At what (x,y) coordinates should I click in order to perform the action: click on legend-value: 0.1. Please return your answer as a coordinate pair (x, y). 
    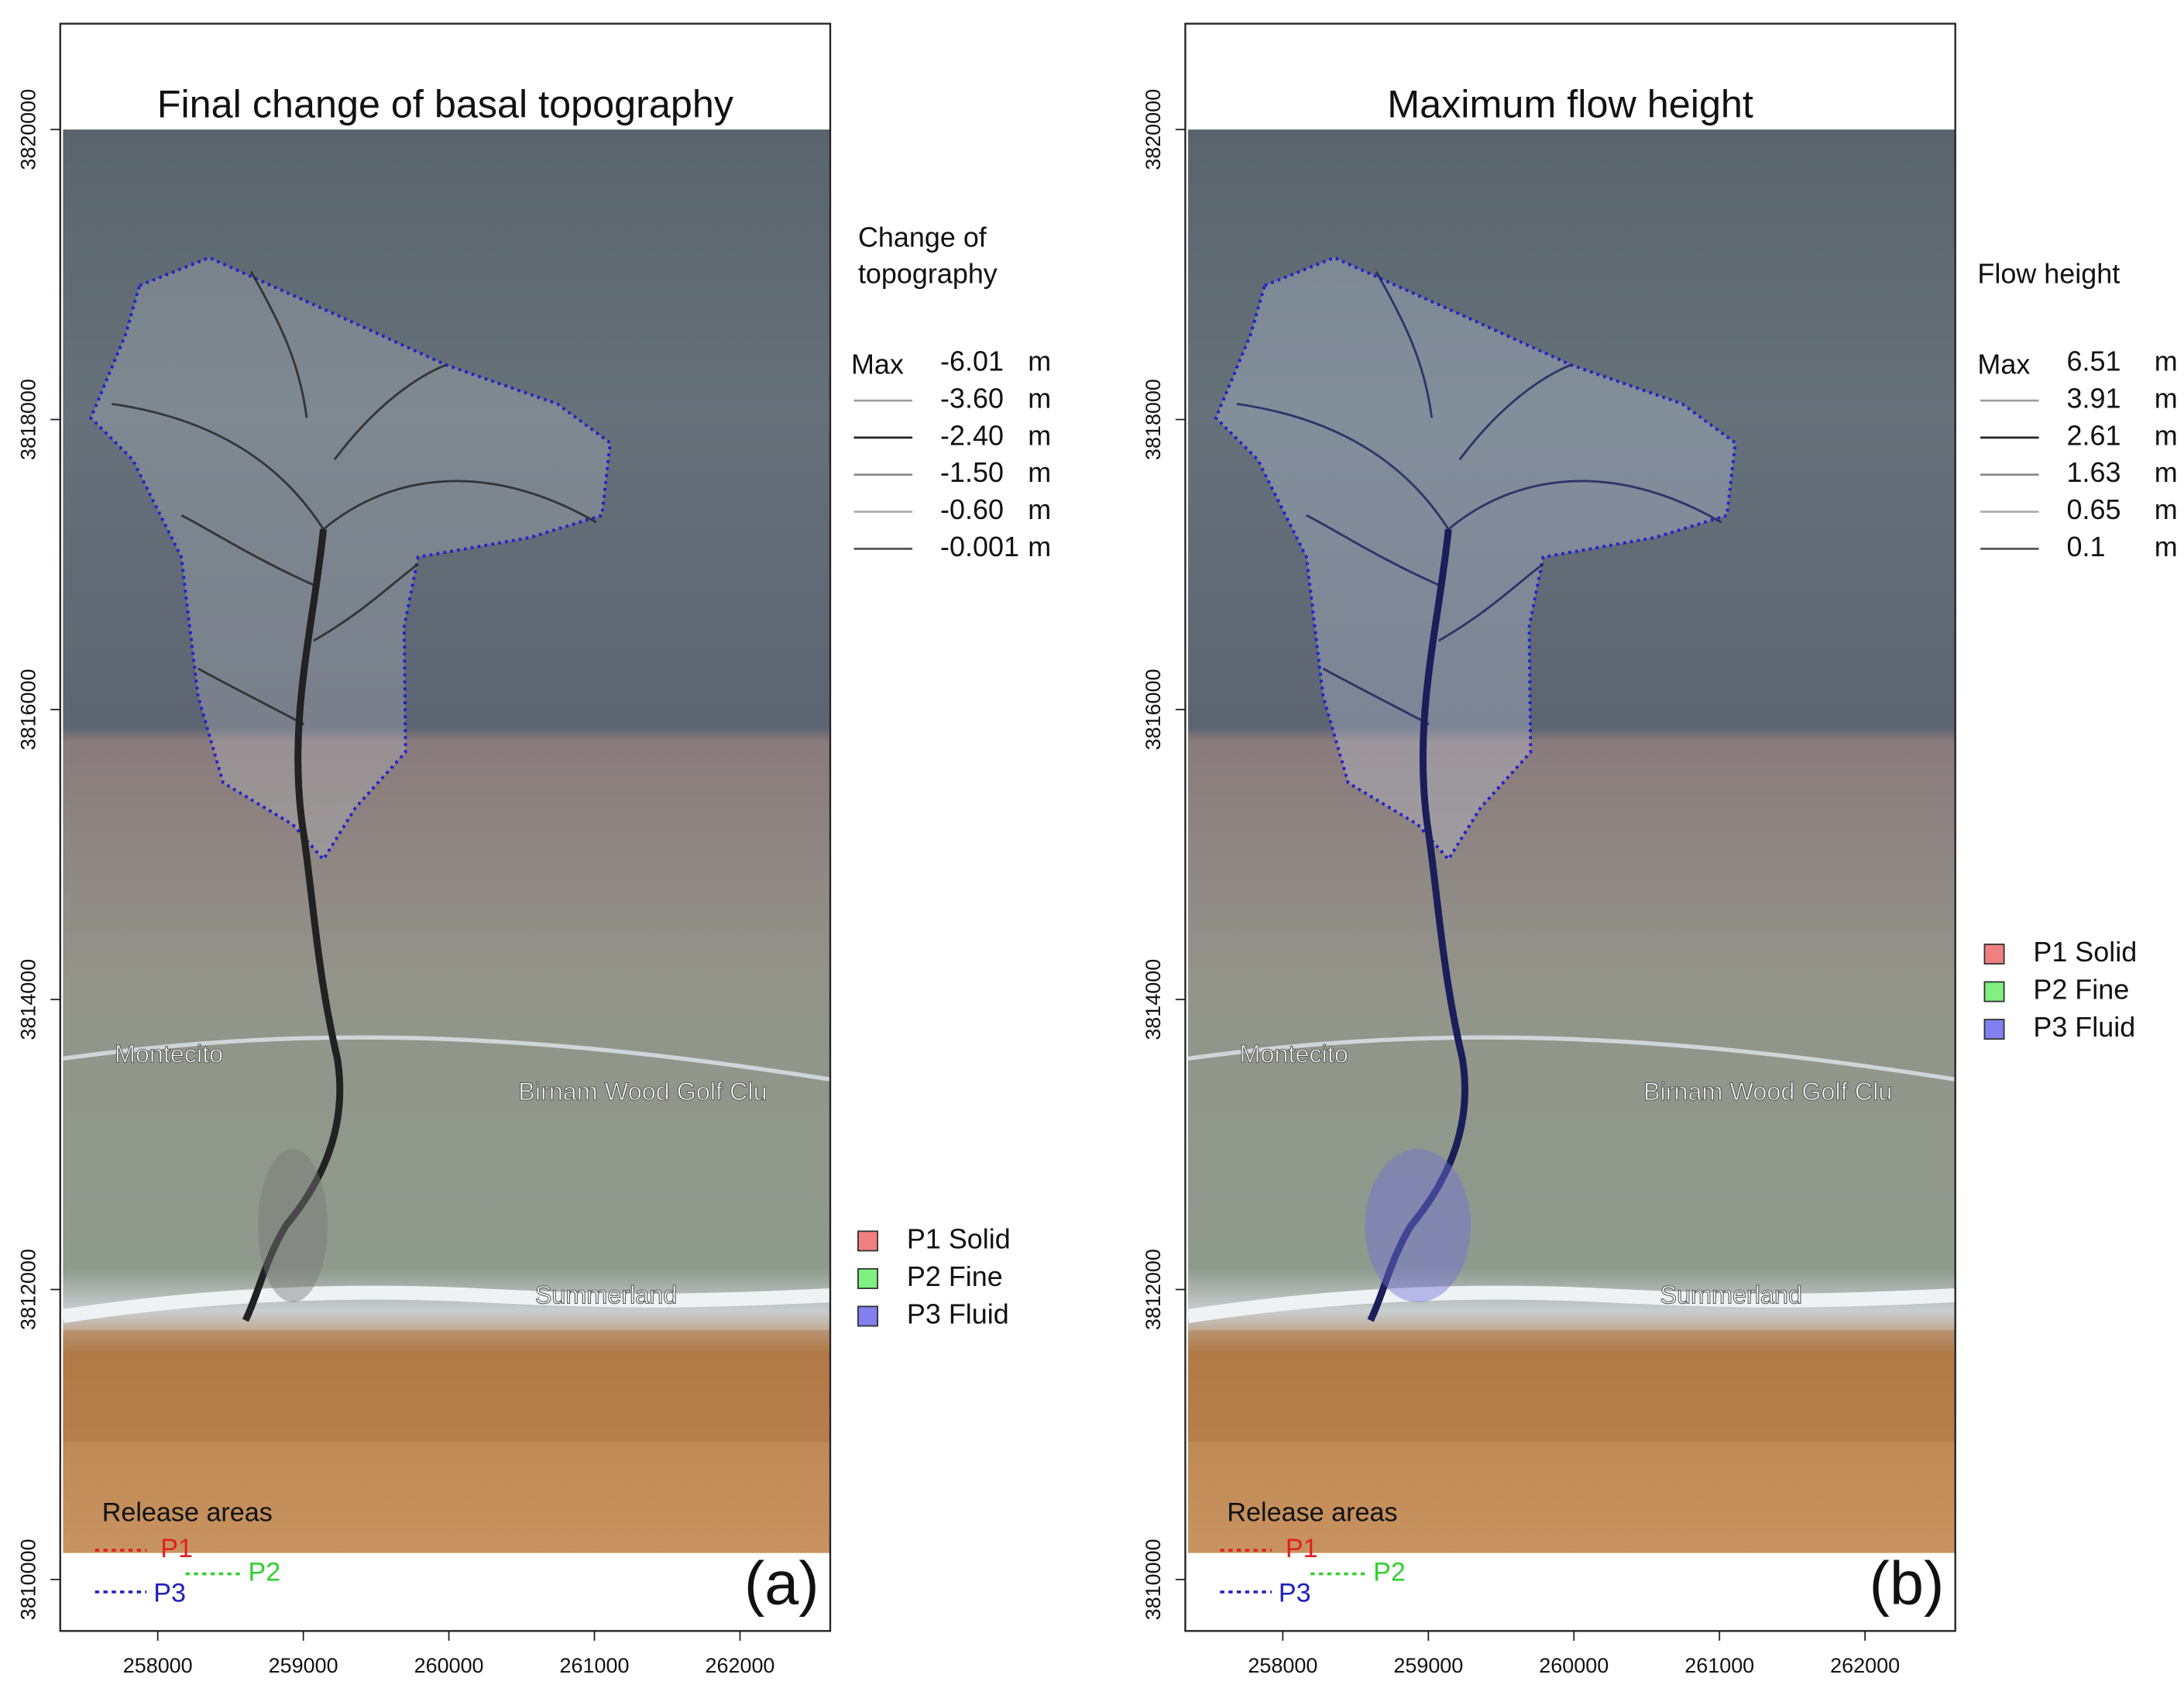
    Looking at the image, I should click on (2086, 546).